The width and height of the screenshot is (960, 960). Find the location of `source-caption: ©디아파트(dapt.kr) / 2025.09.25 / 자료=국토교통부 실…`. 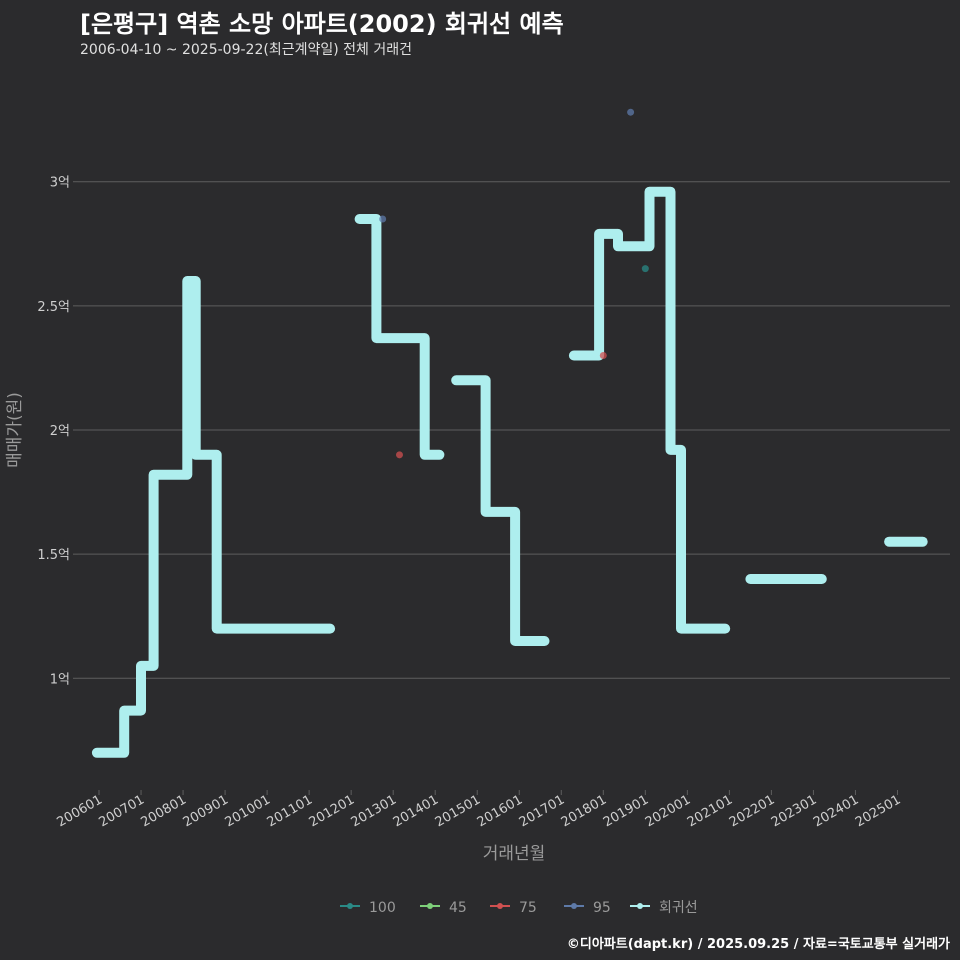

source-caption: ©디아파트(dapt.kr) / 2025.09.25 / 자료=국토교통부 실… is located at coordinates (758, 944).